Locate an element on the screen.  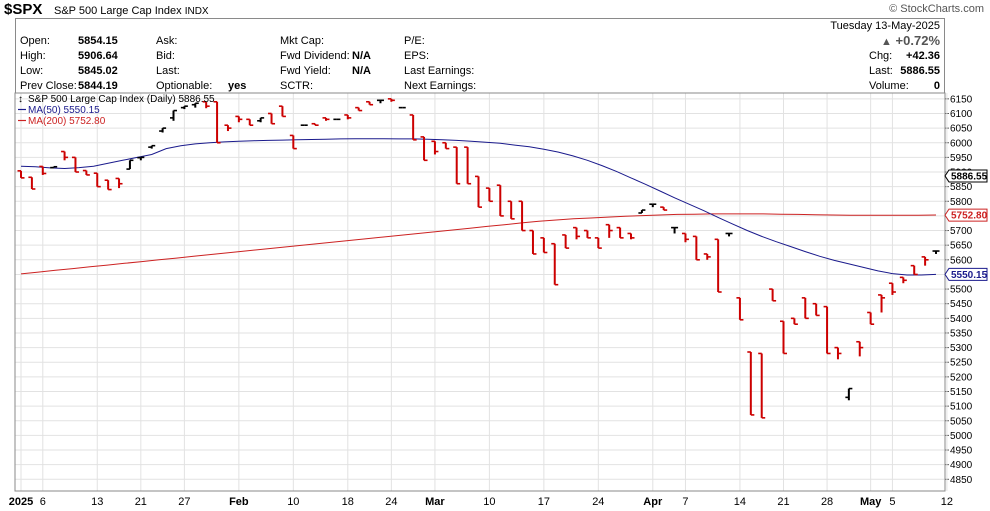
legend-label: MA(50) 5550.15 is located at coordinates (64, 110).